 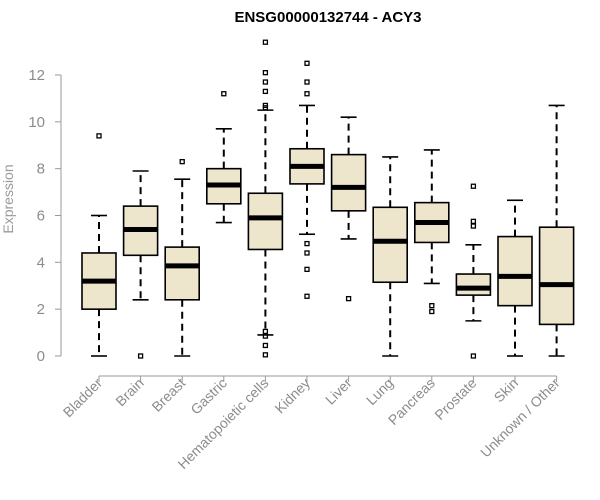 I want to click on box-lung, so click(x=390, y=256).